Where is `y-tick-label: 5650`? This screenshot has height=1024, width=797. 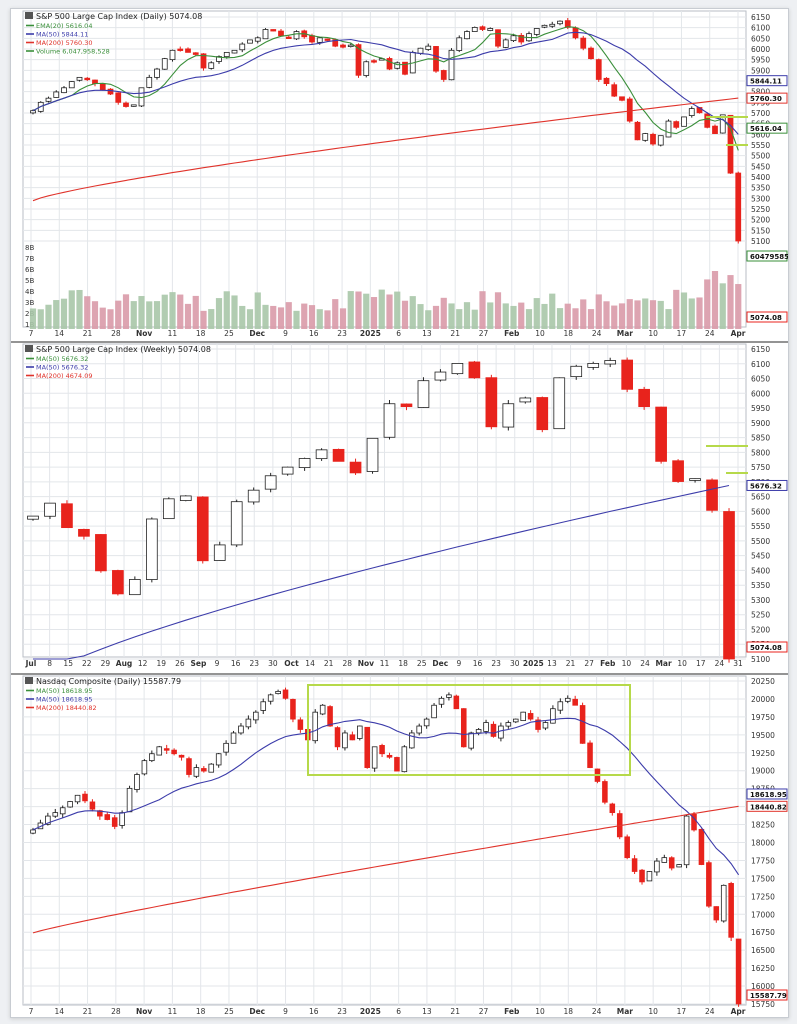
y-tick-label: 5650 is located at coordinates (760, 497).